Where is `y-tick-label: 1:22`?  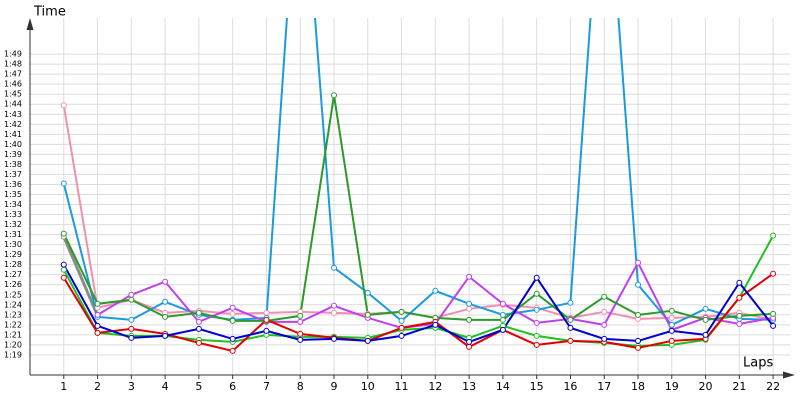
y-tick-label: 1:22 is located at coordinates (13, 324).